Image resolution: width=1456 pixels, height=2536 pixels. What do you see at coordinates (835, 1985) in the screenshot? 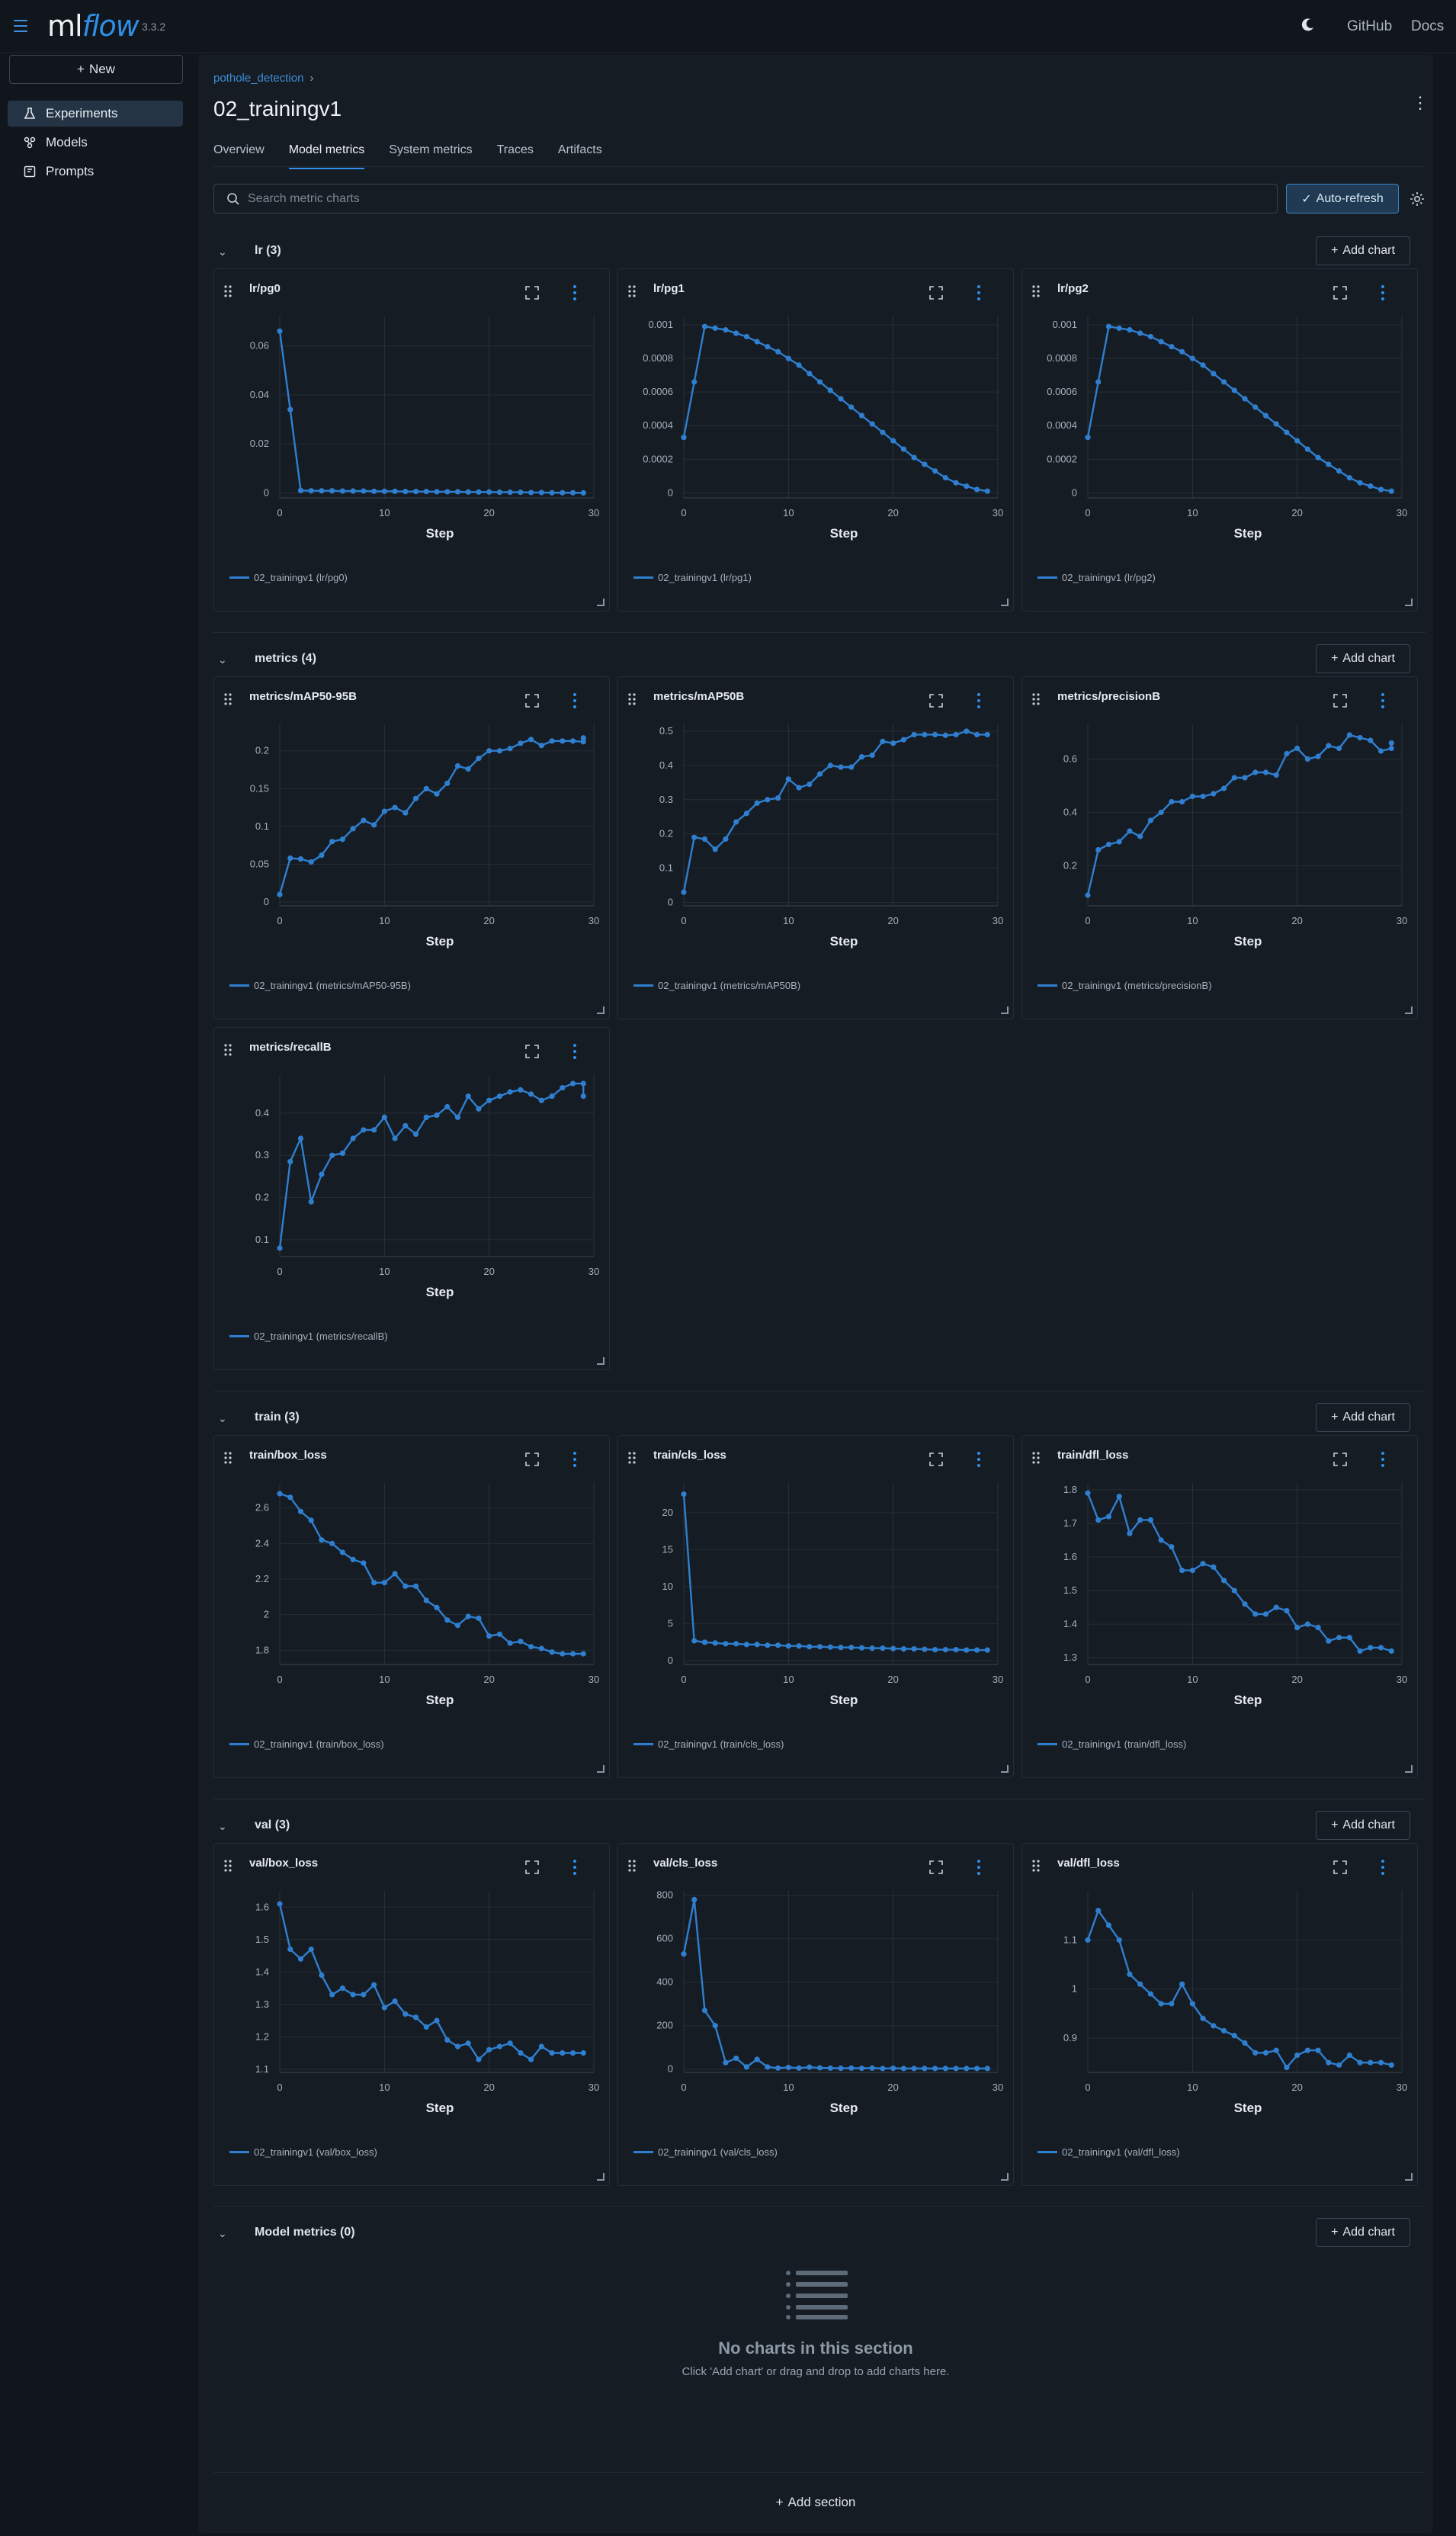
I see `series-line` at bounding box center [835, 1985].